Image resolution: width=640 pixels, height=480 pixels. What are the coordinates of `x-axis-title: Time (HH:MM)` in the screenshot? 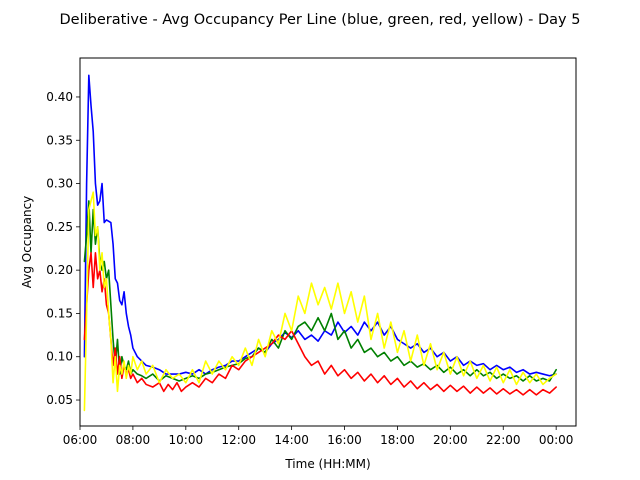 It's located at (327, 464).